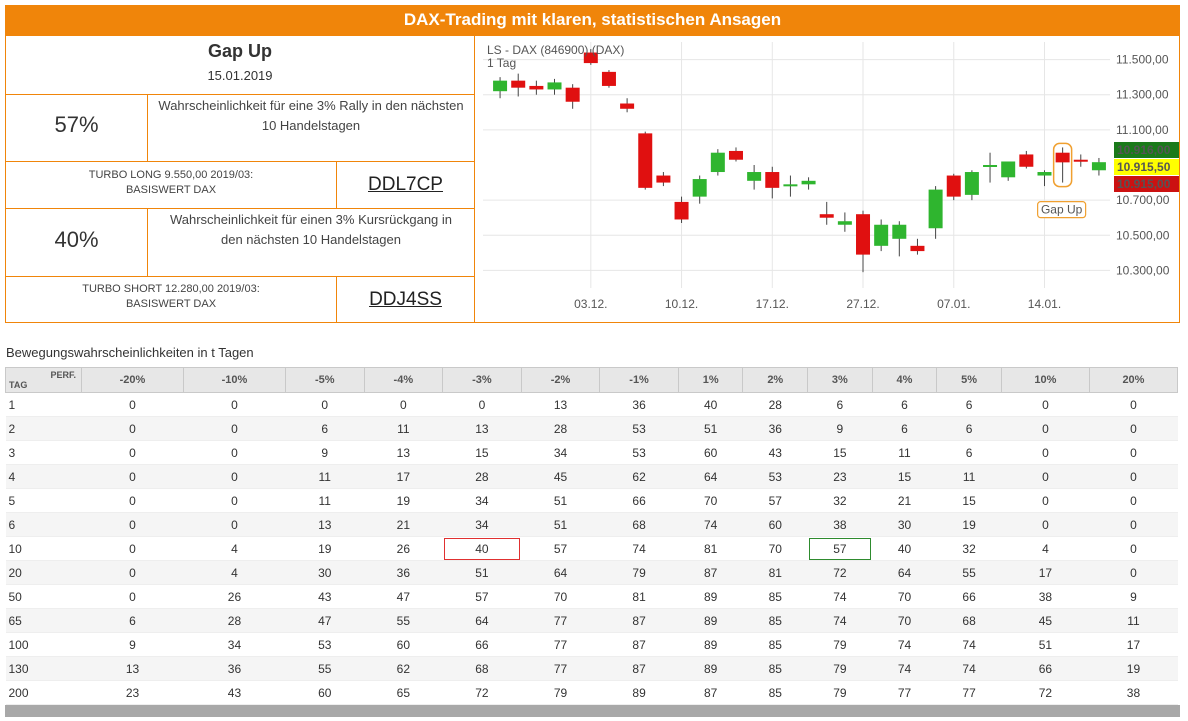 Image resolution: width=1188 pixels, height=721 pixels. I want to click on table-cell: 30, so click(904, 524).